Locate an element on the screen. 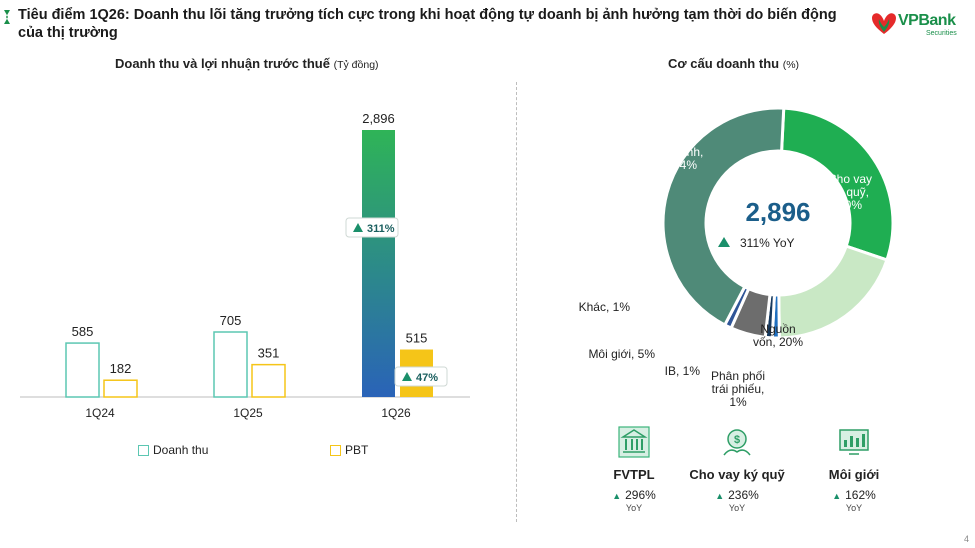  logo-text: VPBank is located at coordinates (927, 20).